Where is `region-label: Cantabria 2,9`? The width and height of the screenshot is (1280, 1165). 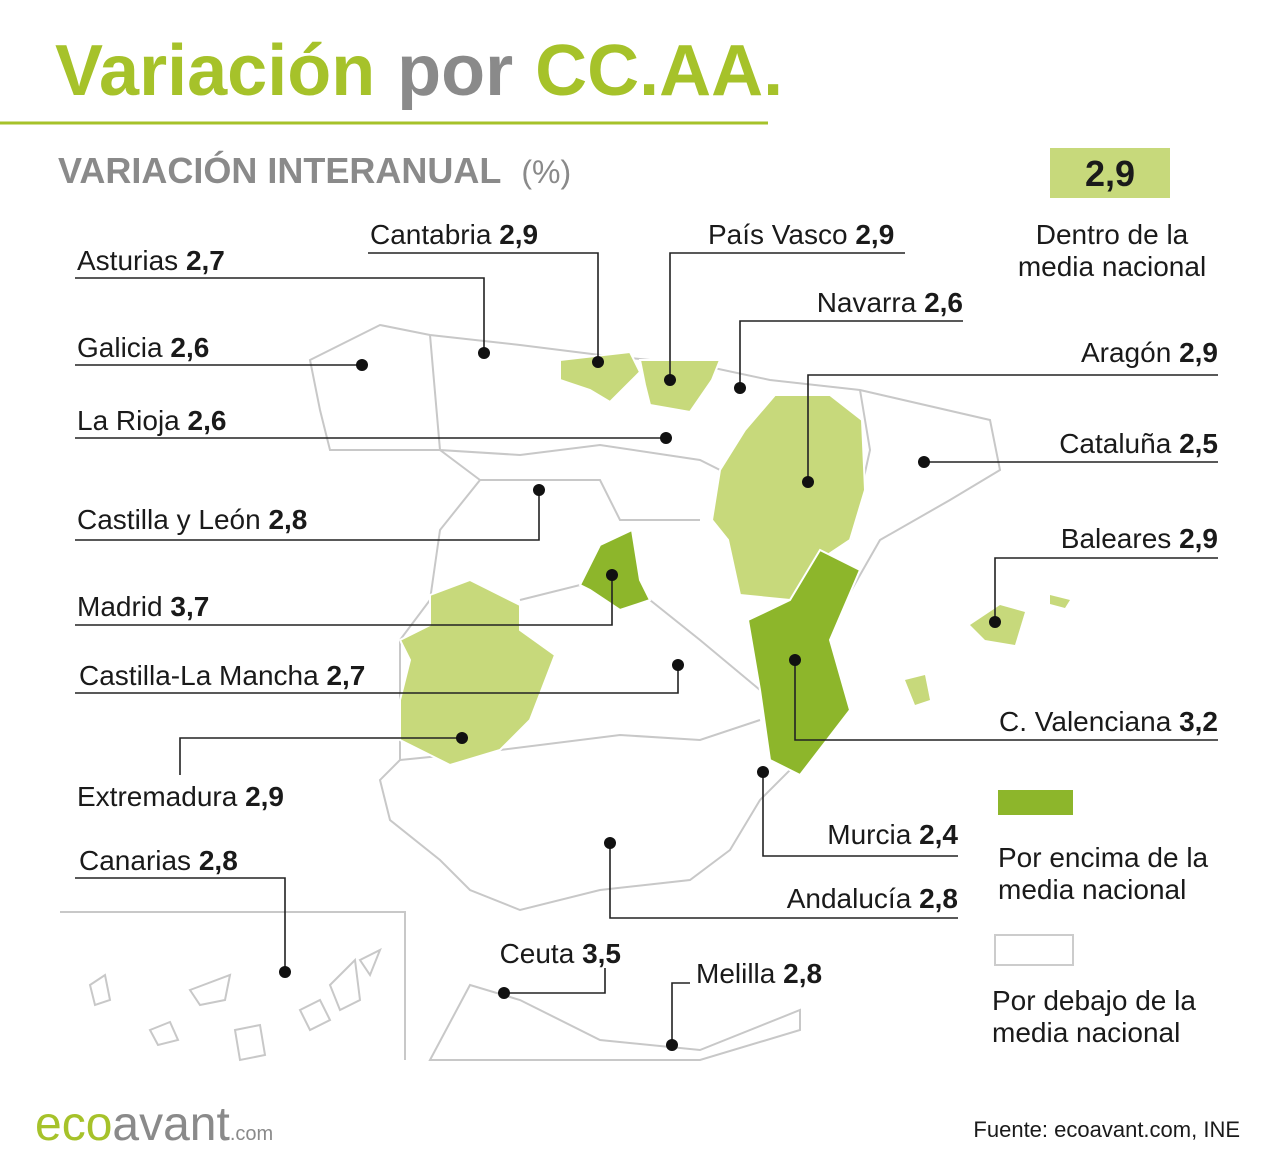
region-label: Cantabria 2,9 is located at coordinates (454, 234).